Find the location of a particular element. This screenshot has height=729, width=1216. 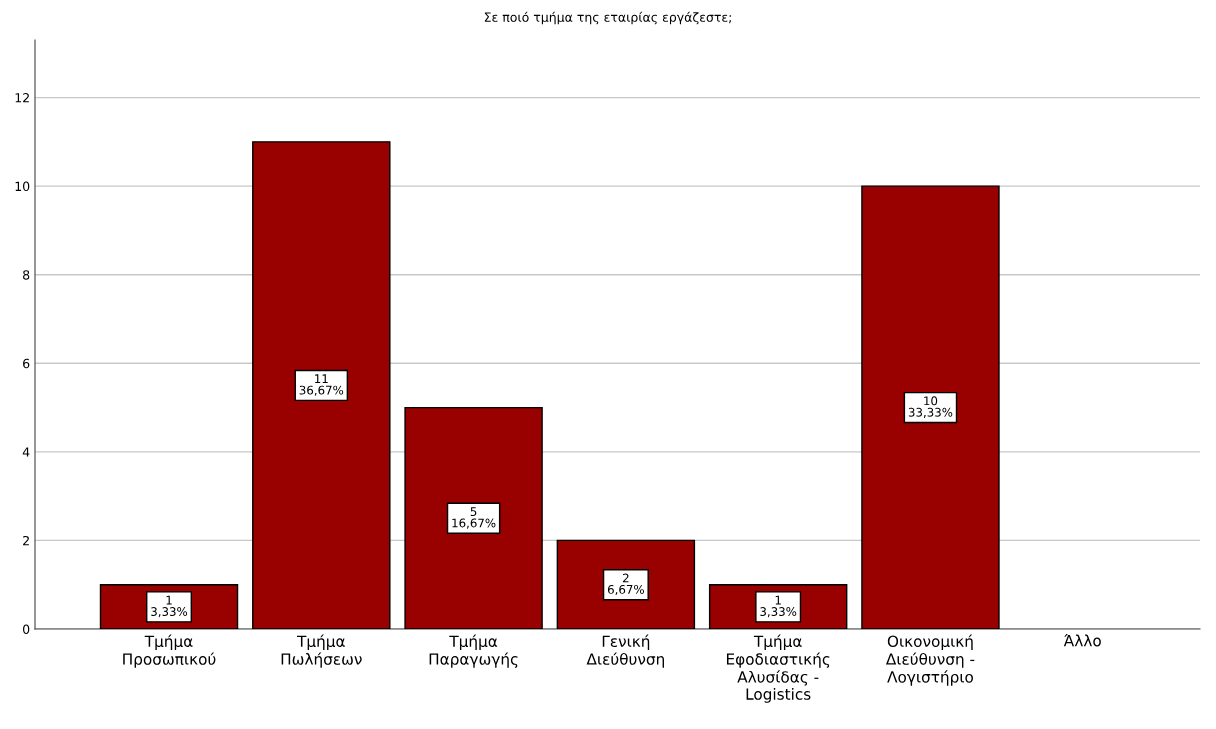

y-tick-label: 6 is located at coordinates (26, 363).